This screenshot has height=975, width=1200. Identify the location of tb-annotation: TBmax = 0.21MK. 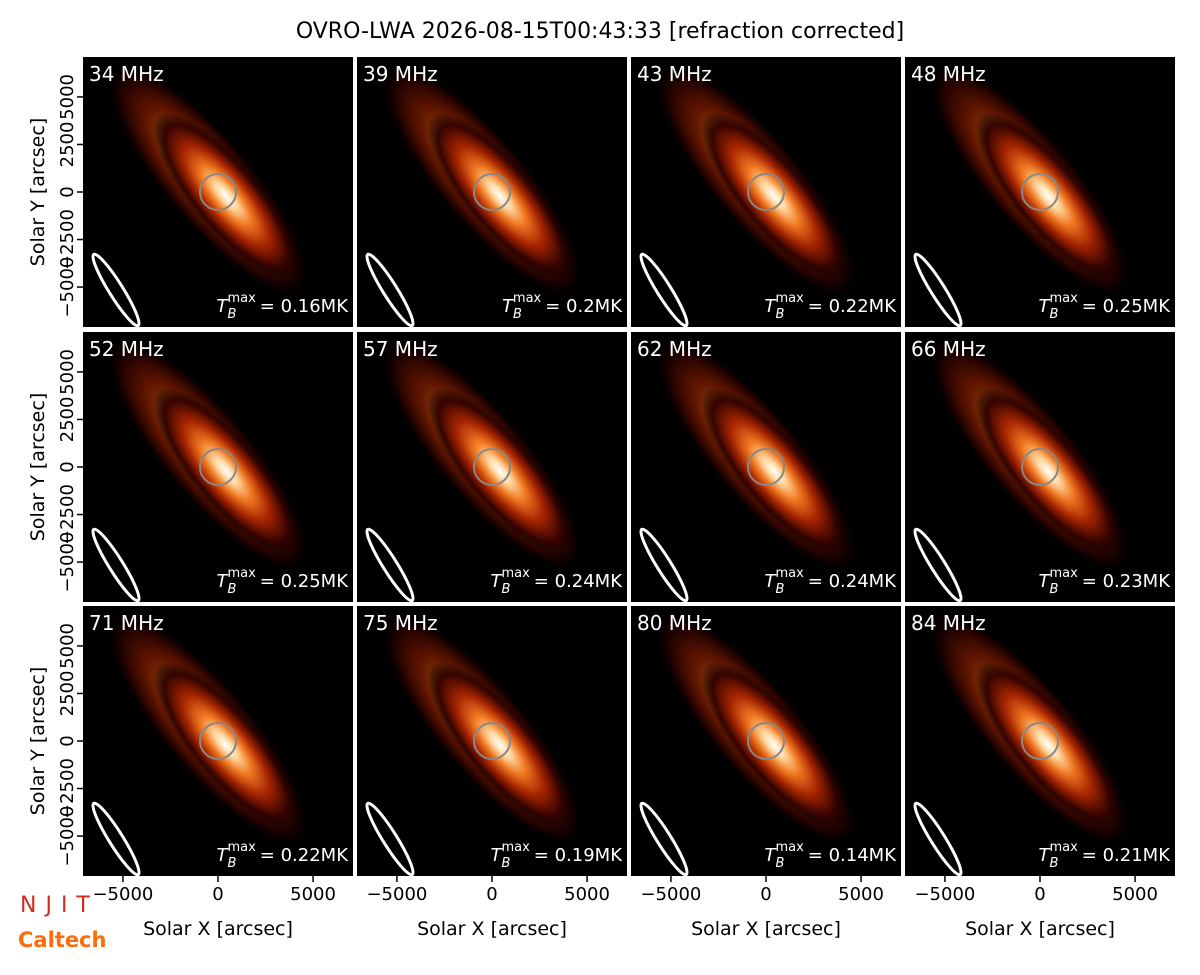
(1105, 855).